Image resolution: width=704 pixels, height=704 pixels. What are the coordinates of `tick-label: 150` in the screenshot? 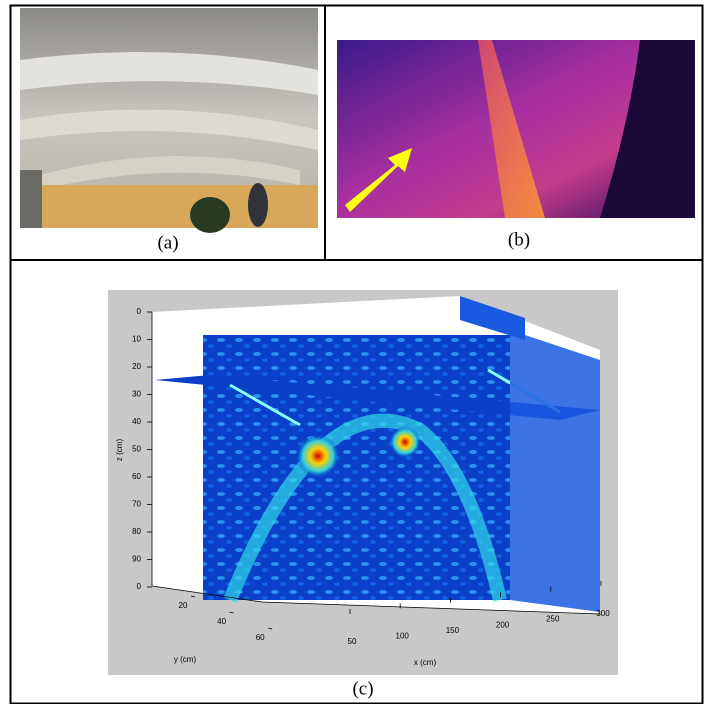 It's located at (453, 630).